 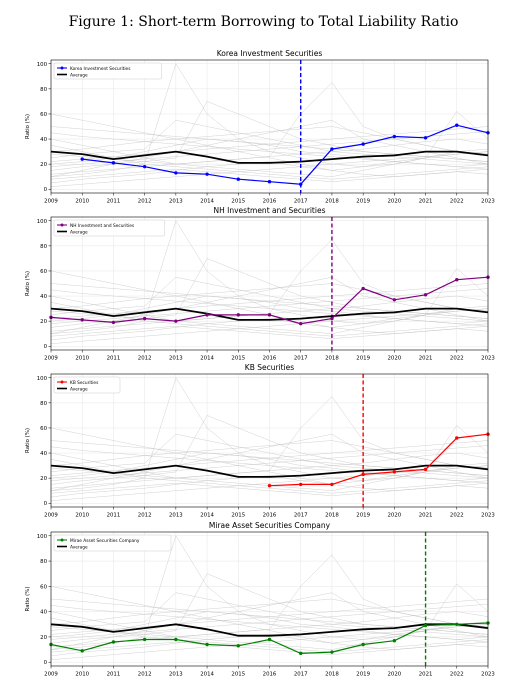 What do you see at coordinates (43, 404) in the screenshot?
I see `y-tick-label: 80` at bounding box center [43, 404].